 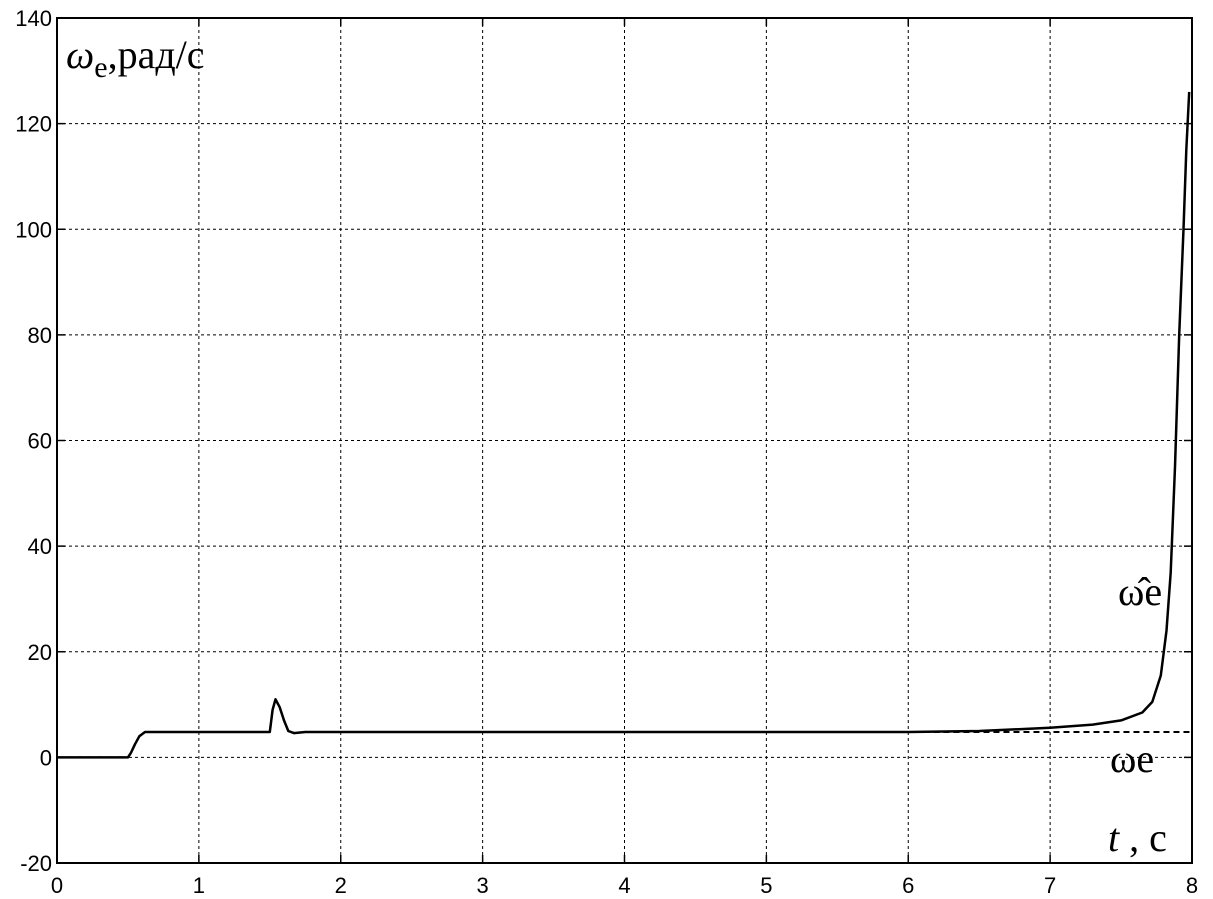 I want to click on series-label-estimate: ω̂e, so click(x=1140, y=591).